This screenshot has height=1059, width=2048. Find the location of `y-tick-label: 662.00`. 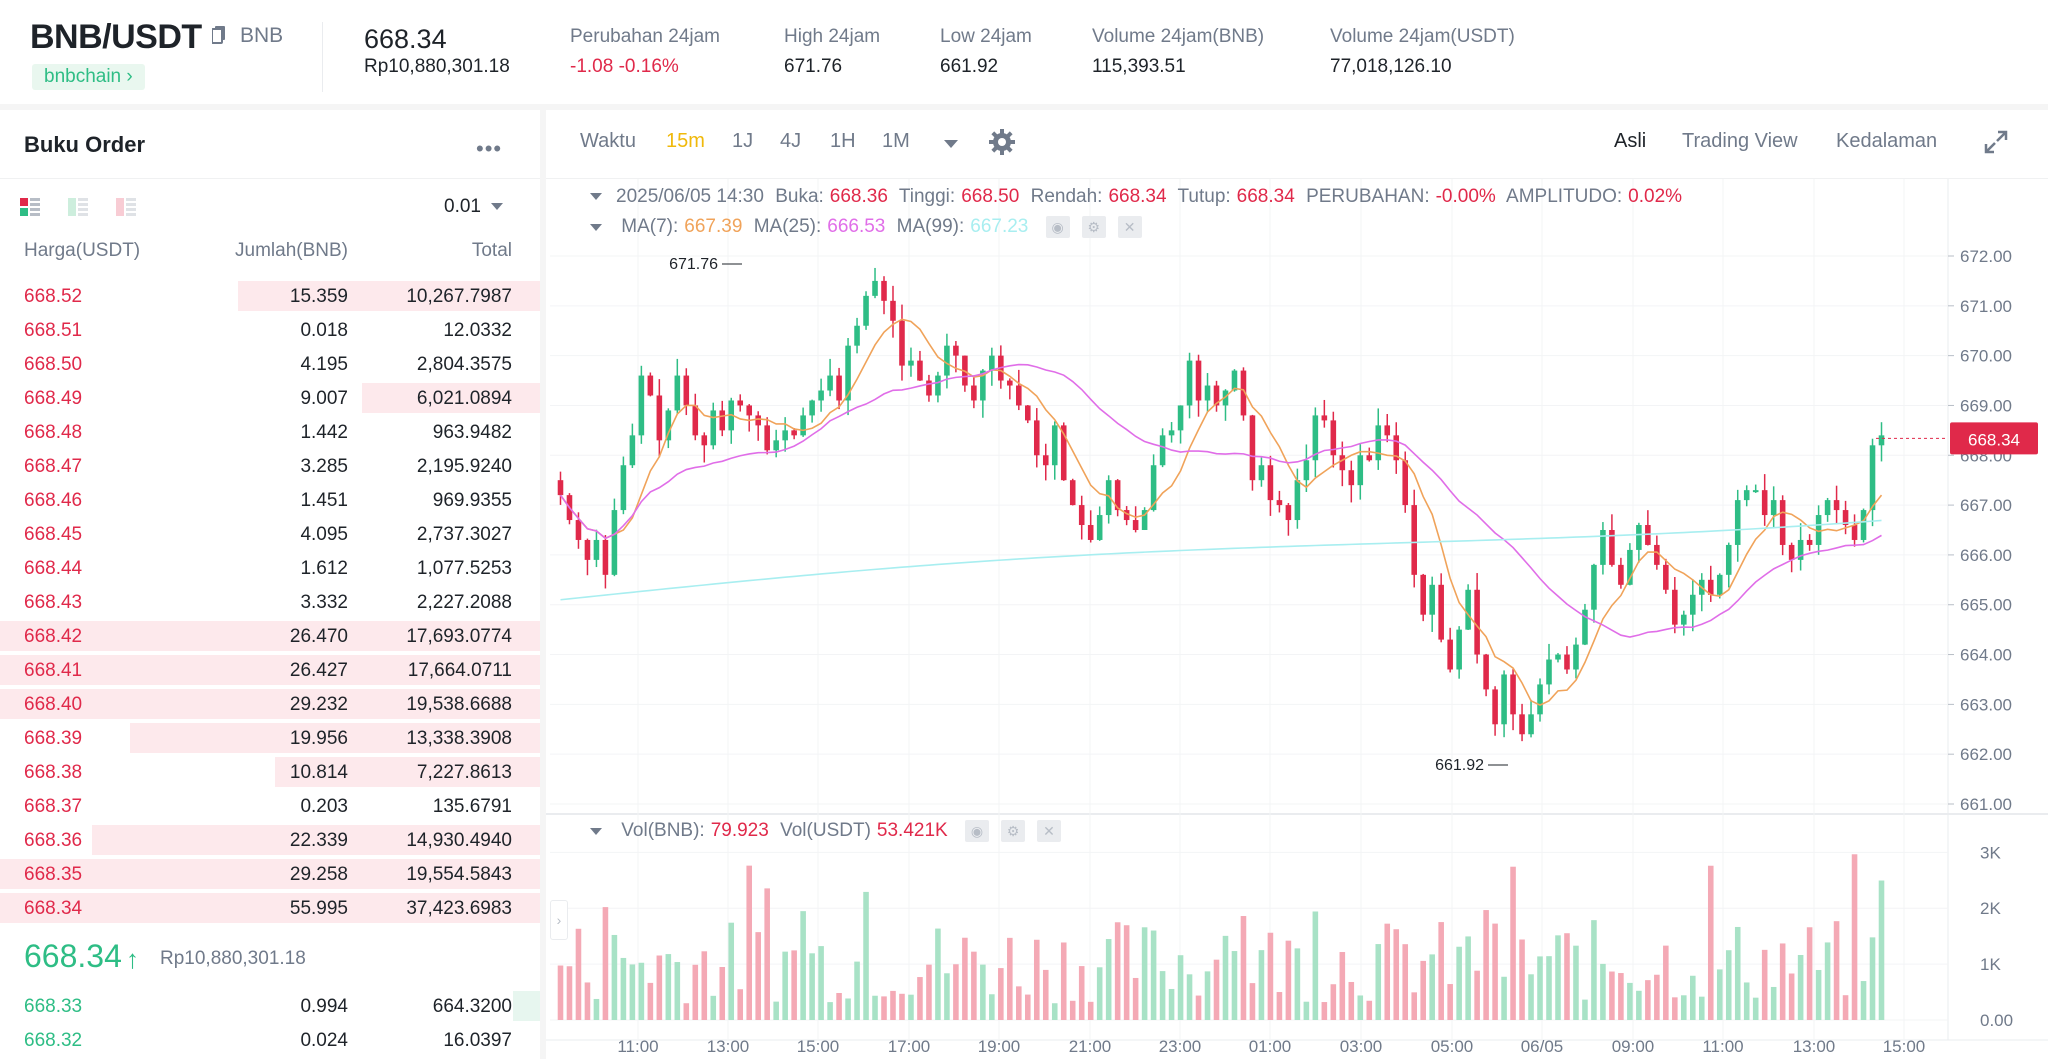

y-tick-label: 662.00 is located at coordinates (1986, 754).